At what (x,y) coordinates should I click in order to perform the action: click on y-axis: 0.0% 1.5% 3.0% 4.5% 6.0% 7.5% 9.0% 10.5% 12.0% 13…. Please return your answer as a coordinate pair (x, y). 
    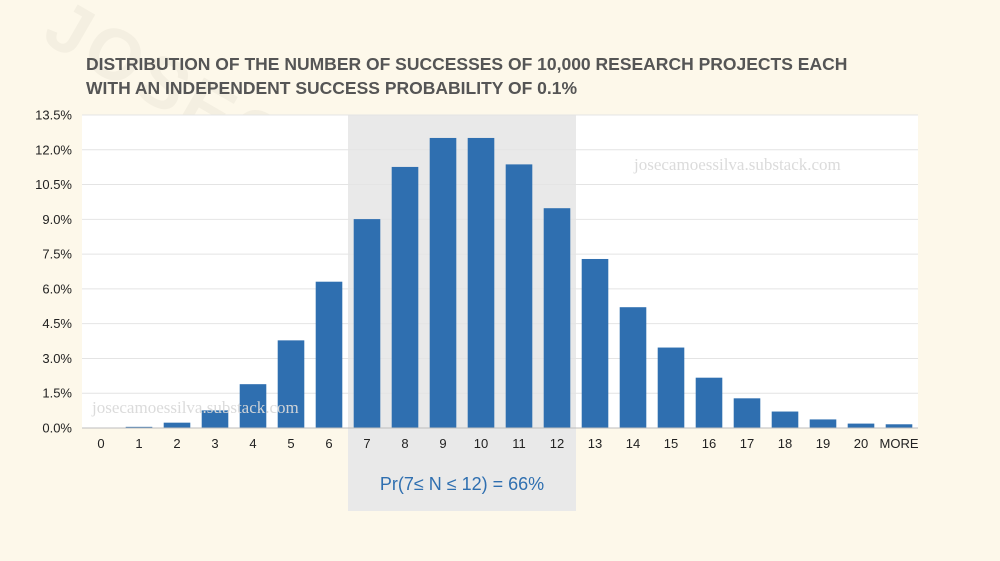
    Looking at the image, I should click on (53, 272).